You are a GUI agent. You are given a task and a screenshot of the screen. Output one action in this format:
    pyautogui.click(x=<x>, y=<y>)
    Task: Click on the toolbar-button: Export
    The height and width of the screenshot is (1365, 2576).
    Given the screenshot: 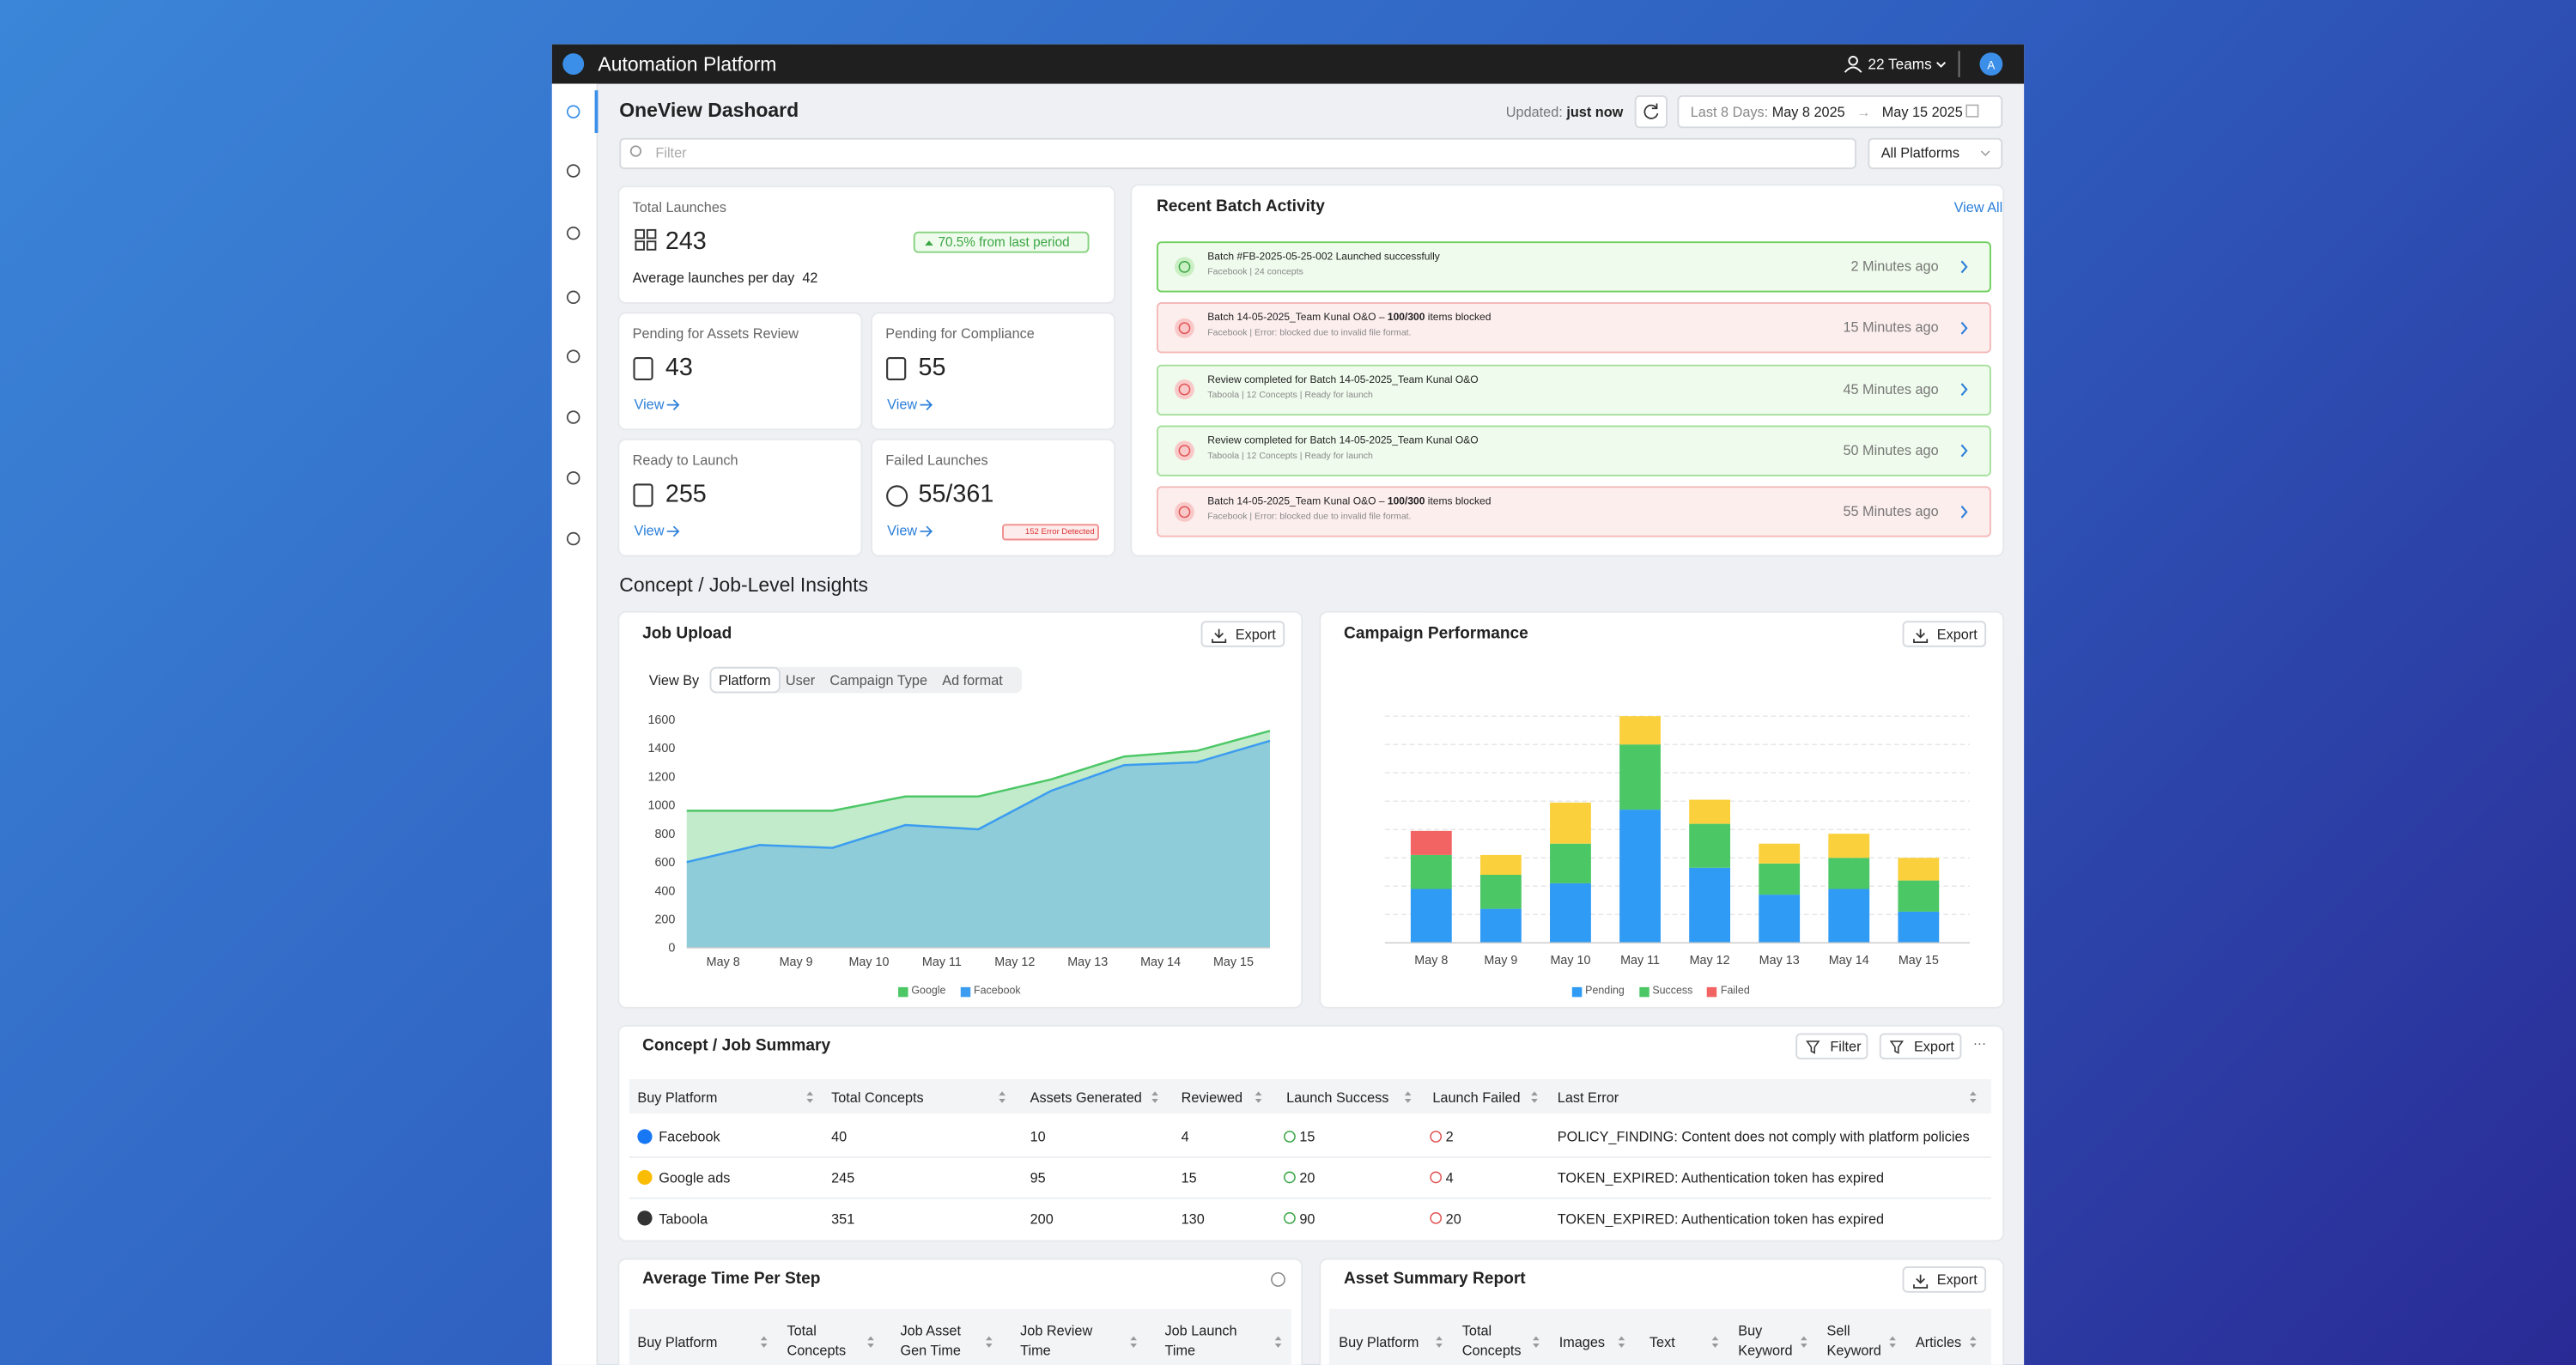 What is the action you would take?
    pyautogui.click(x=1921, y=1046)
    